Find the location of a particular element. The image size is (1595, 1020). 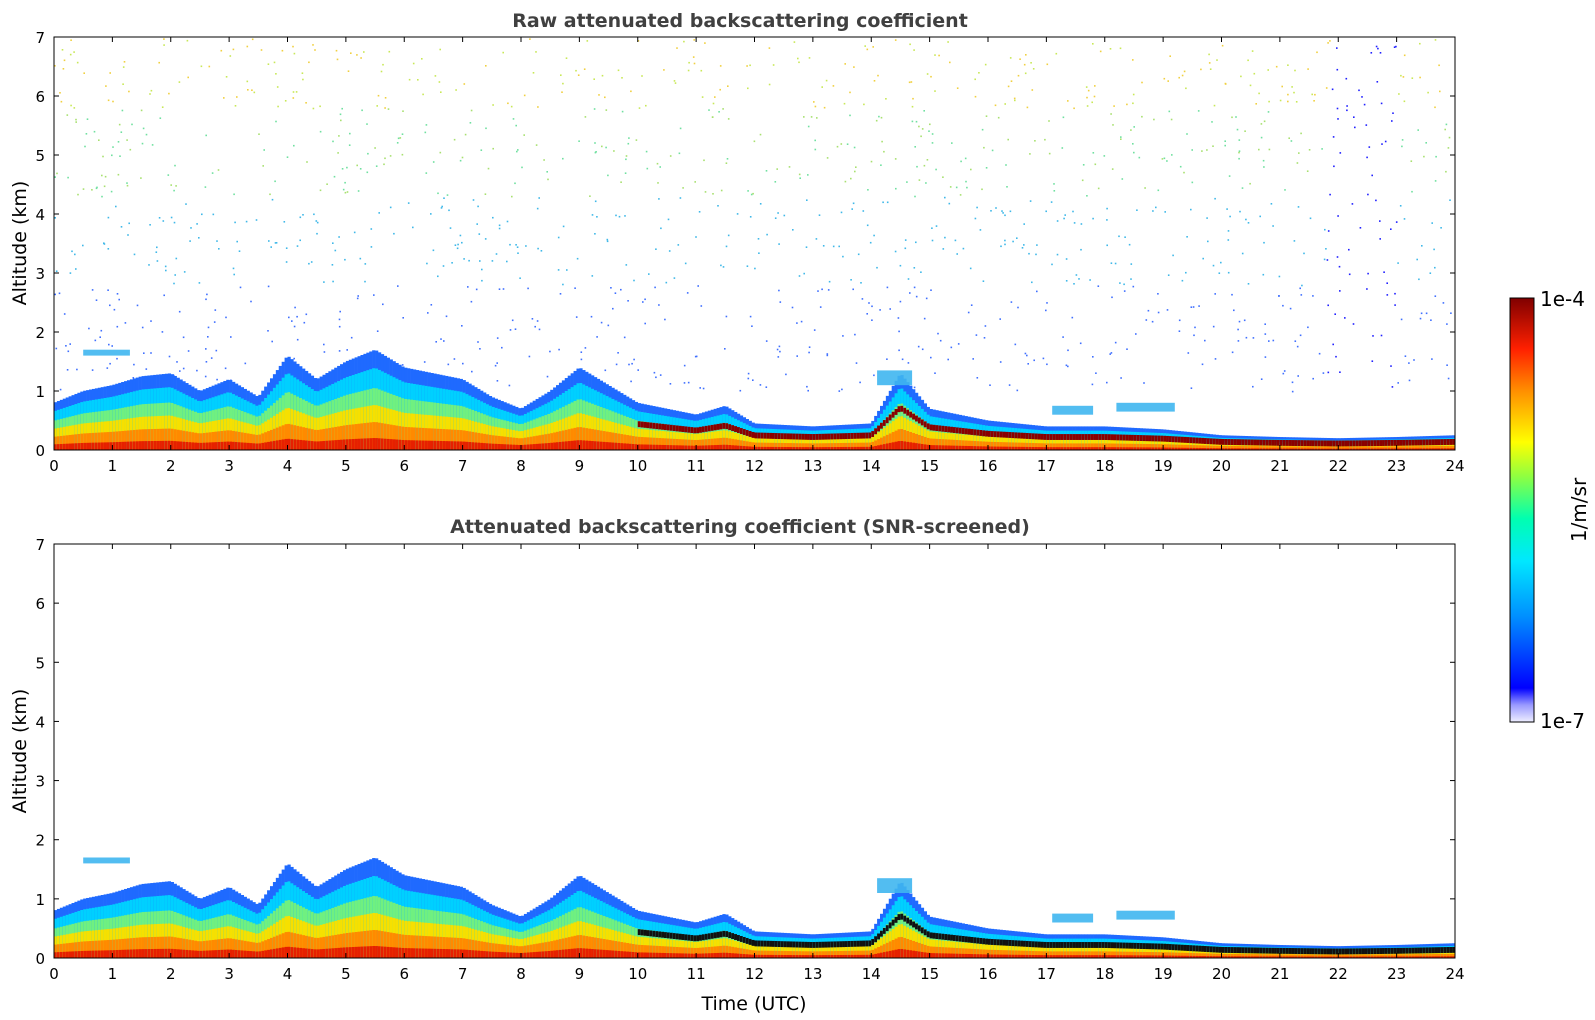

x-tick-label: 19 is located at coordinates (1163, 466).